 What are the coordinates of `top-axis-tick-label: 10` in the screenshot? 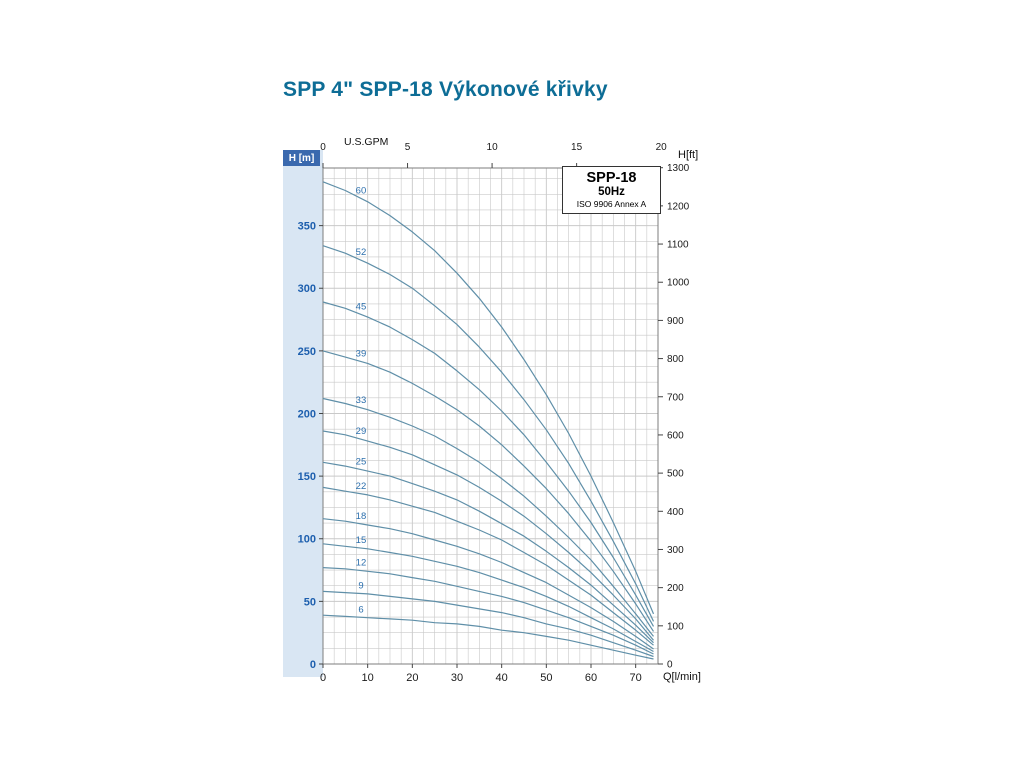 It's located at (493, 147).